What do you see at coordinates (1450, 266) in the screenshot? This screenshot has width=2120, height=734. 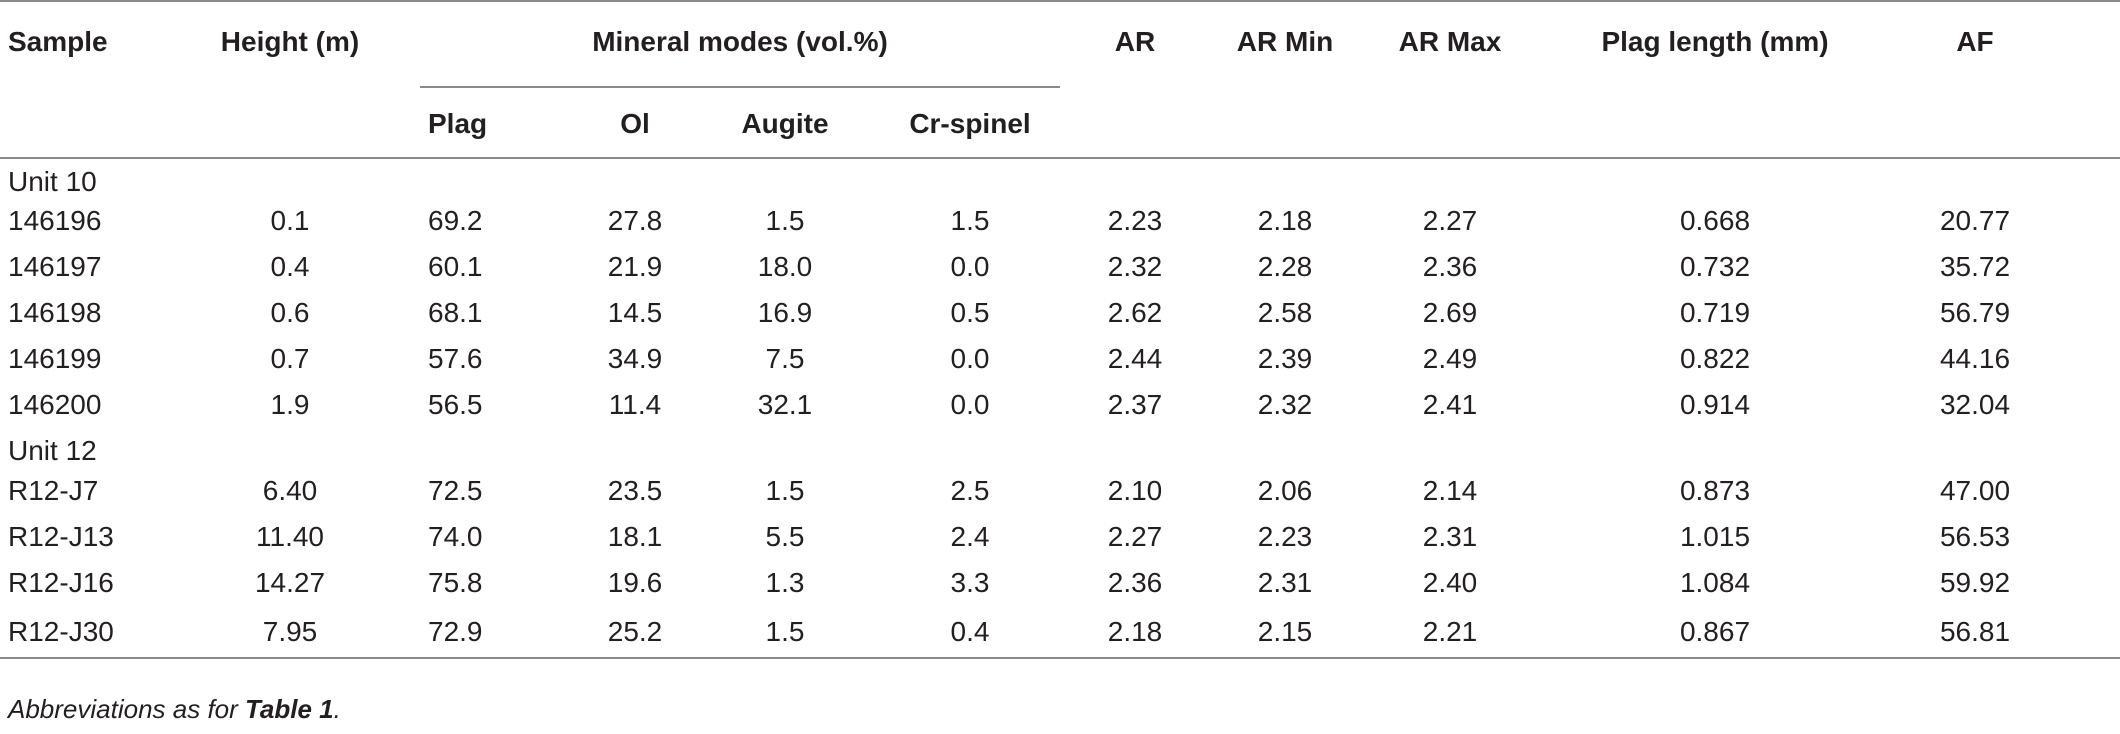 I see `cell-ar-max: 2.36` at bounding box center [1450, 266].